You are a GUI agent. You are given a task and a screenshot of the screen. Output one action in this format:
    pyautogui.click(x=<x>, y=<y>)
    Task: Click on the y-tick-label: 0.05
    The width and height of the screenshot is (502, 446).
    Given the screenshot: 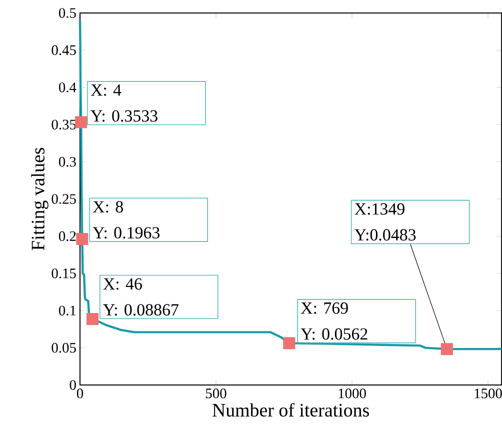 What is the action you would take?
    pyautogui.click(x=64, y=347)
    